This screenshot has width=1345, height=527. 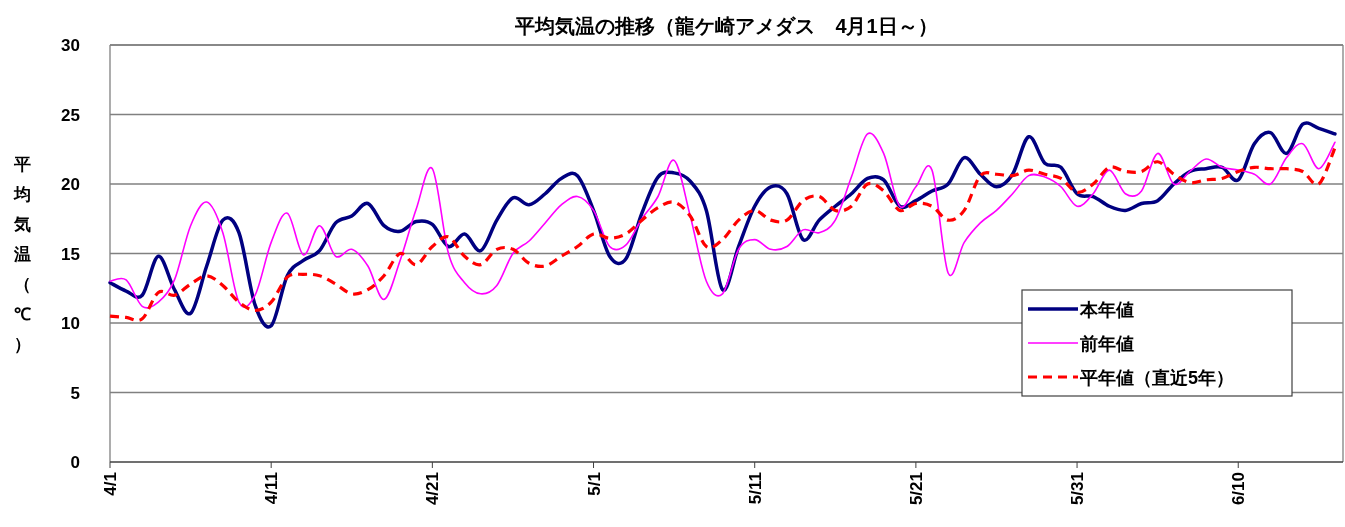 What do you see at coordinates (75, 393) in the screenshot?
I see `ytick: 5` at bounding box center [75, 393].